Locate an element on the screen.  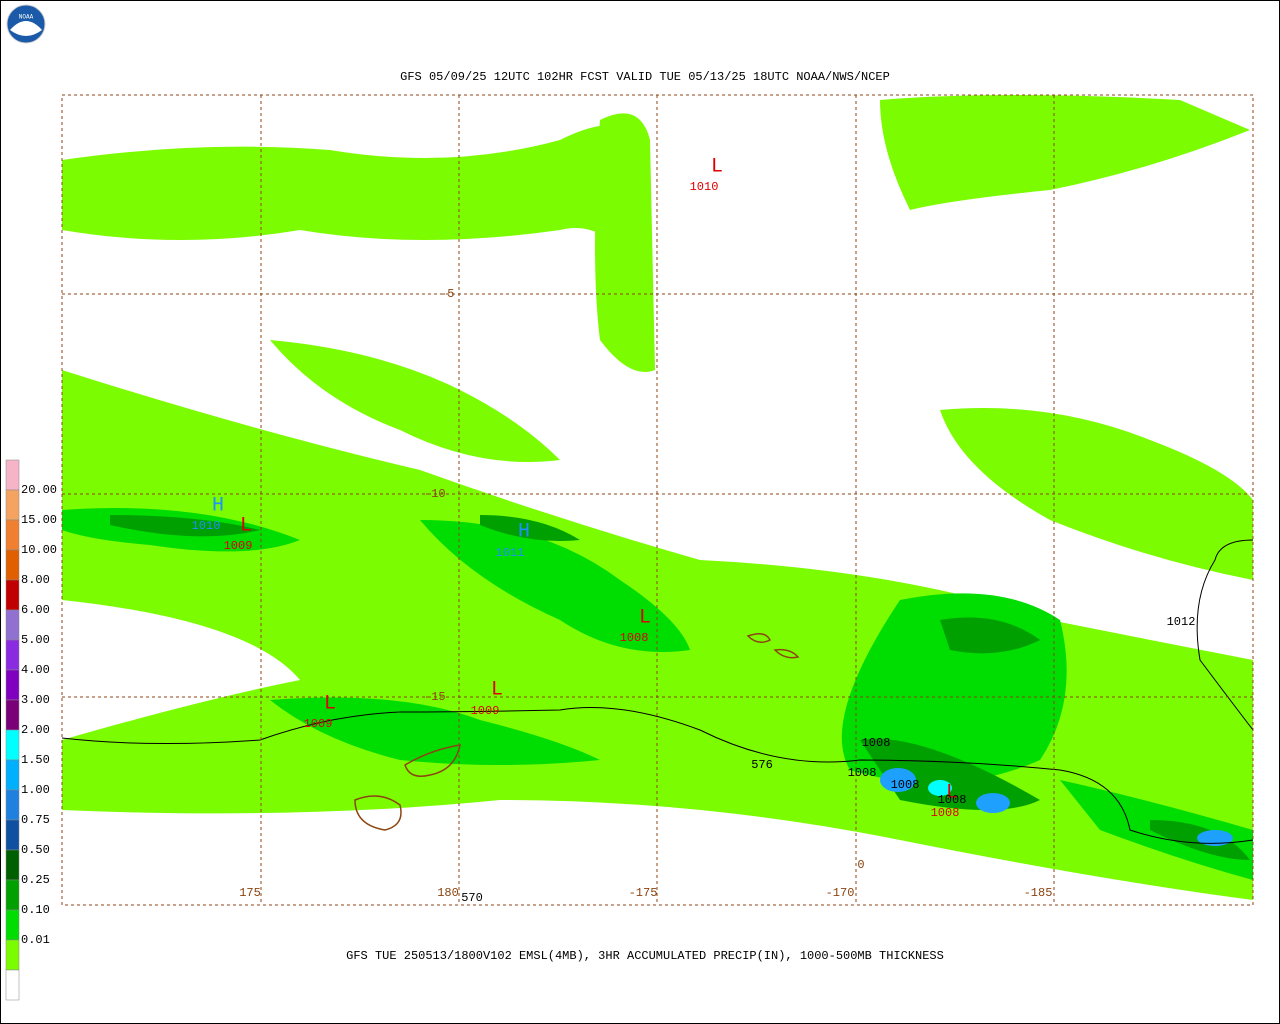
thickness-label: 576 is located at coordinates (762, 765).